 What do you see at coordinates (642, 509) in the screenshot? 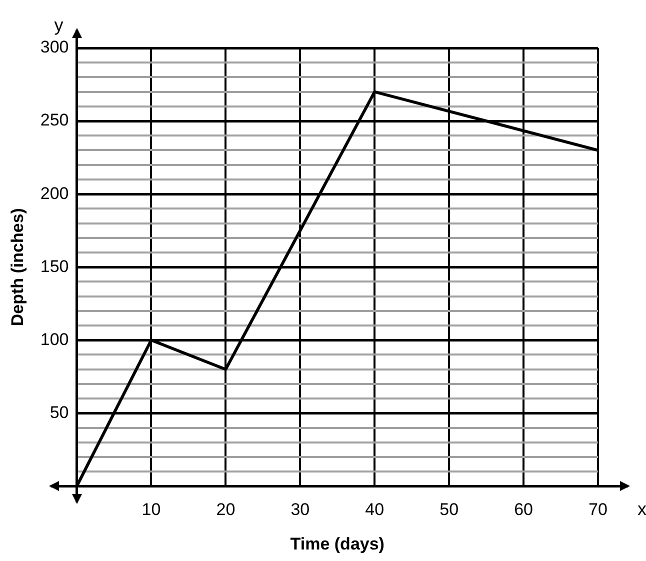
I see `text: x` at bounding box center [642, 509].